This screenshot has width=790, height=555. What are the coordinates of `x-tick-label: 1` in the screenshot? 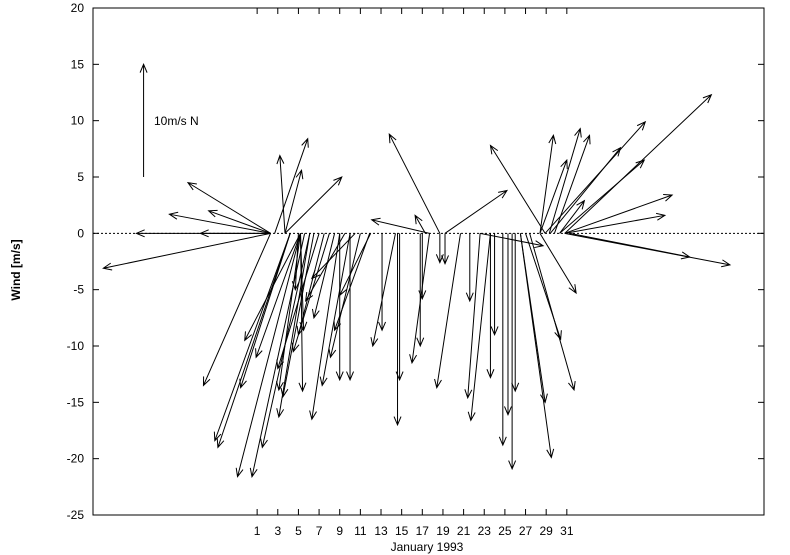 It's located at (257, 531).